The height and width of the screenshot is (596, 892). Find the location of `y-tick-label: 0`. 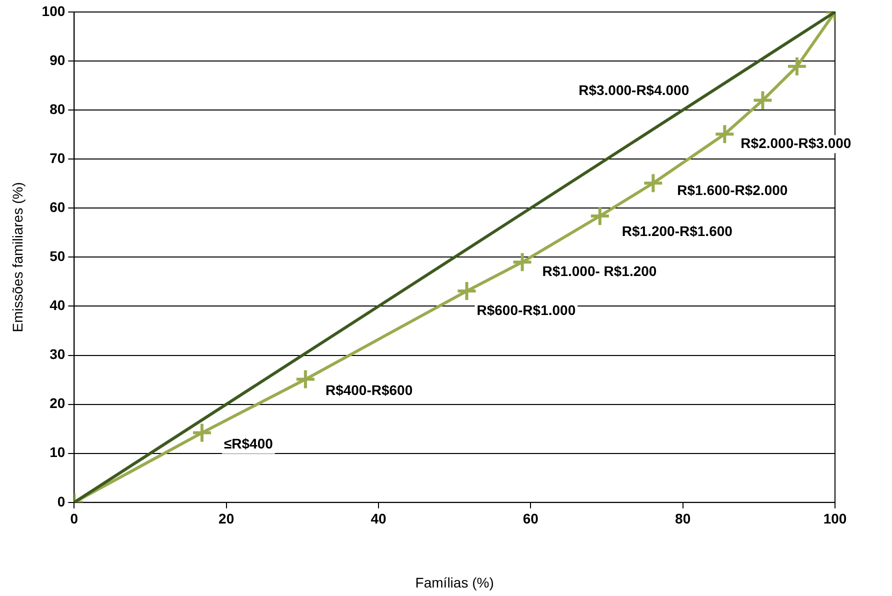

y-tick-label: 0 is located at coordinates (61, 501).